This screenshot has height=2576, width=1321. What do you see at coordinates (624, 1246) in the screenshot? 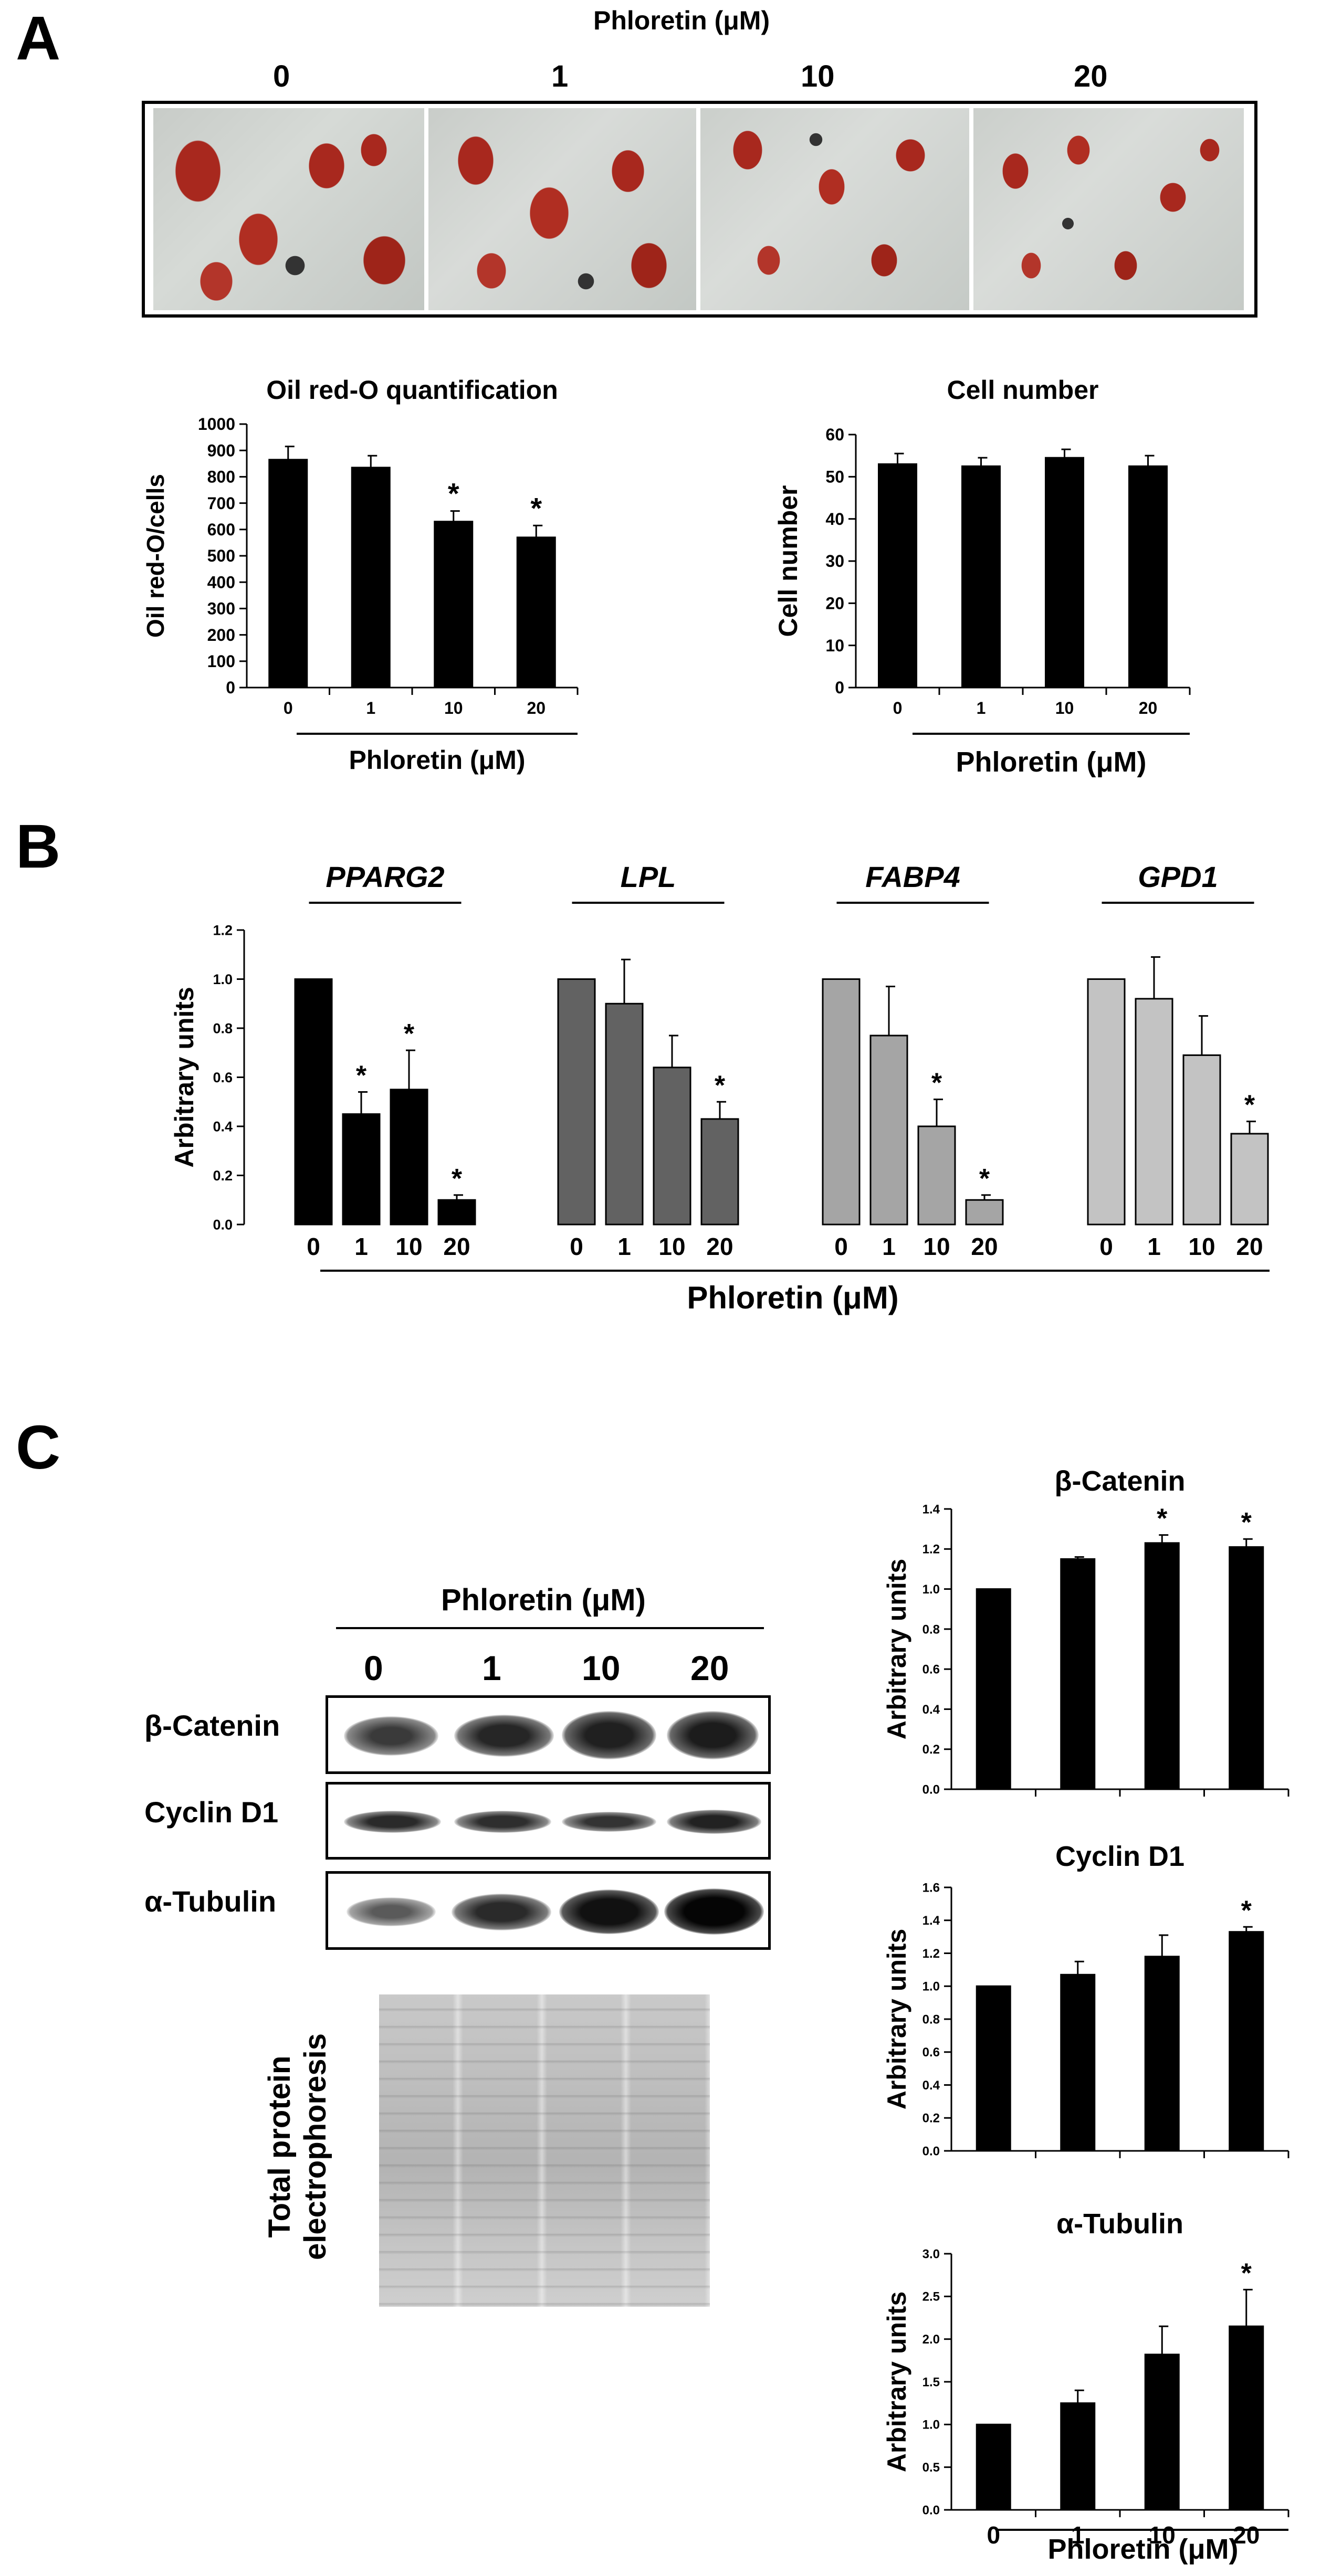
I see `genes-lpl-x-label-1: 1` at bounding box center [624, 1246].